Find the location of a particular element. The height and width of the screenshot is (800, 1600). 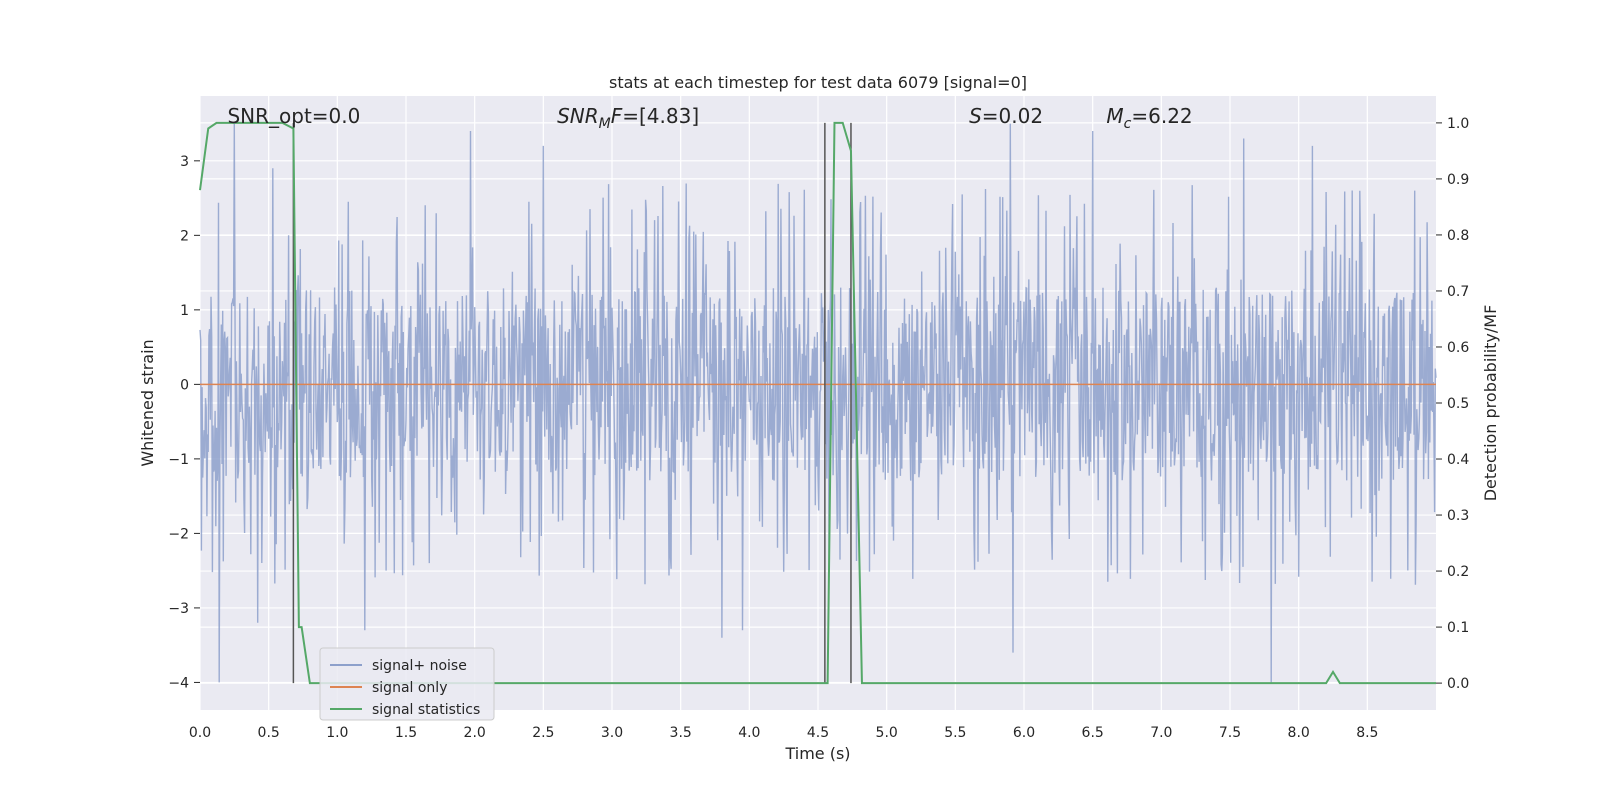

y-left-tick-label: −4 is located at coordinates (178, 683).